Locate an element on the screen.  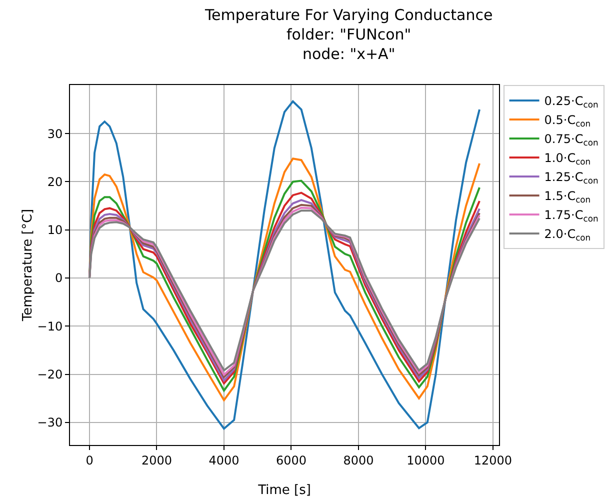
y-tick-label: −30 is located at coordinates (50, 423).